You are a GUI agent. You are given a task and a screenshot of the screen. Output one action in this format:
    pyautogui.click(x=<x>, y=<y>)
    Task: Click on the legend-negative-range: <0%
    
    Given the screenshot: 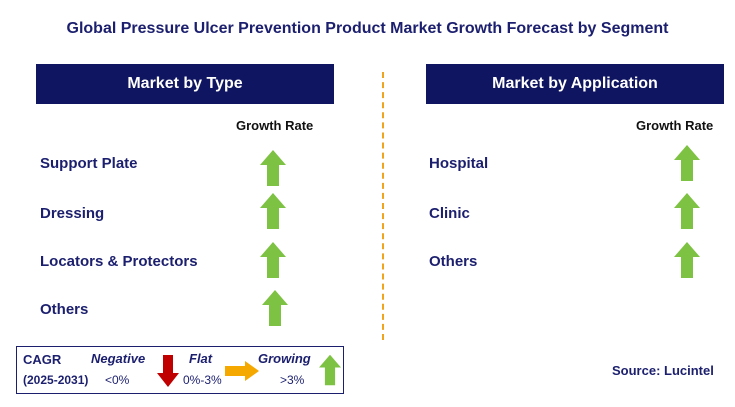 What is the action you would take?
    pyautogui.click(x=117, y=380)
    